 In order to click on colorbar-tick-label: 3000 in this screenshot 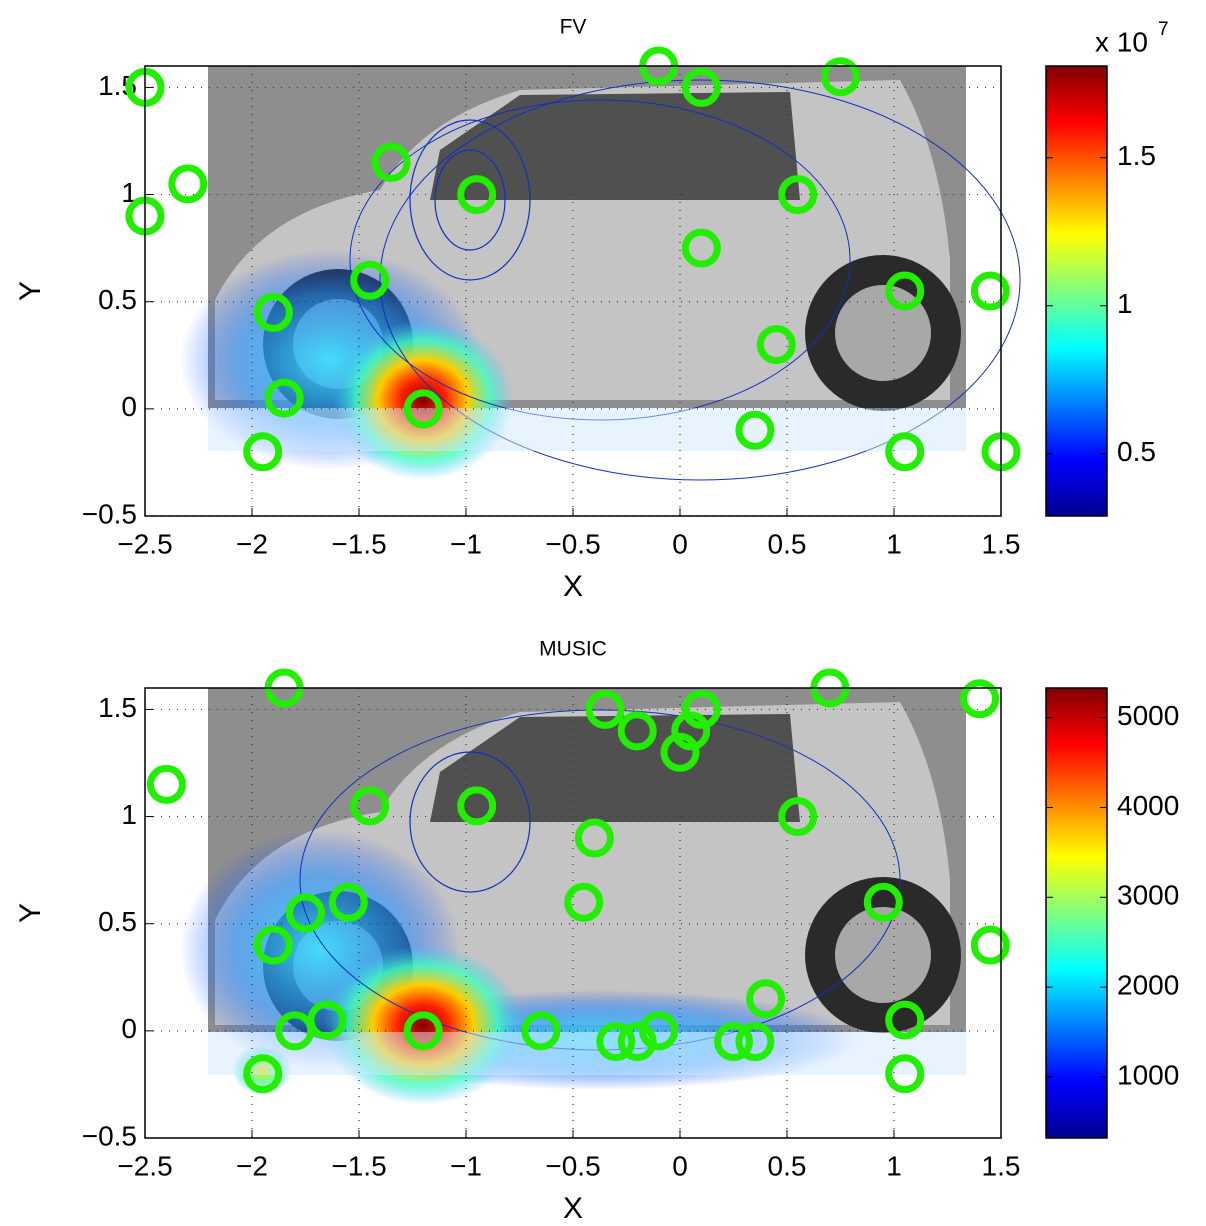, I will do `click(1148, 895)`.